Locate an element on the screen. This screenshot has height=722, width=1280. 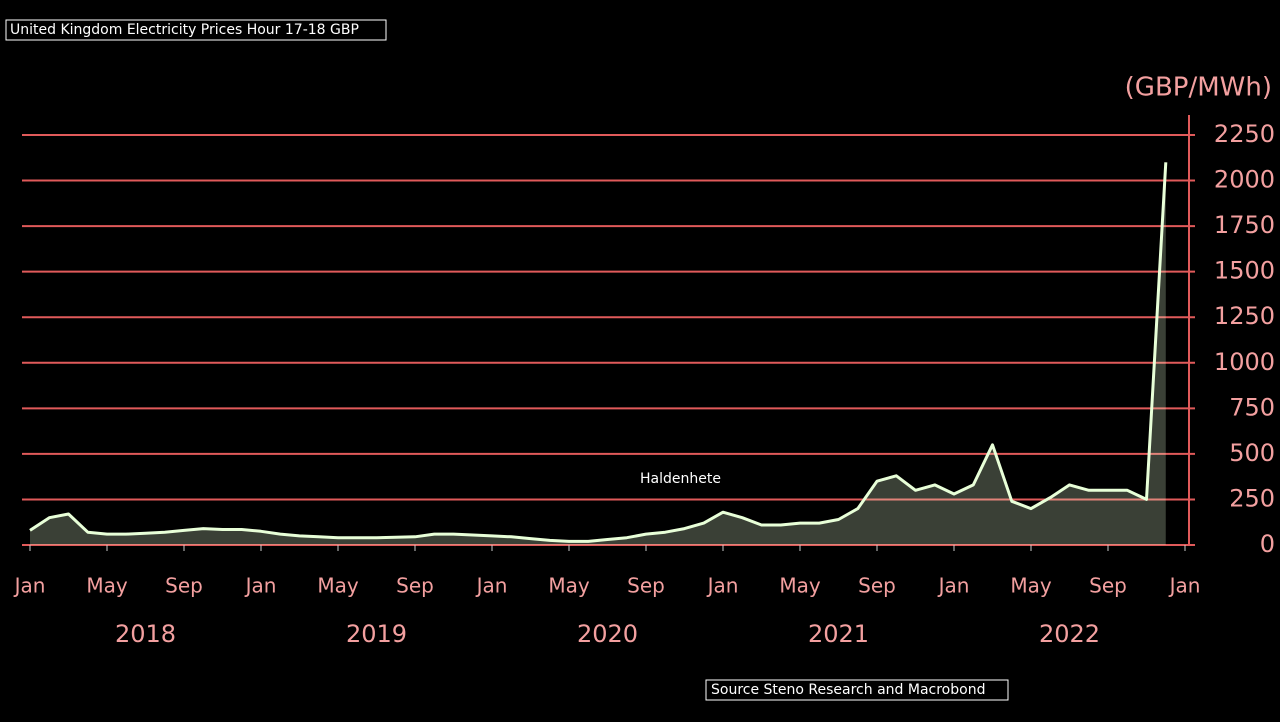
year-label: 2018 is located at coordinates (145, 634).